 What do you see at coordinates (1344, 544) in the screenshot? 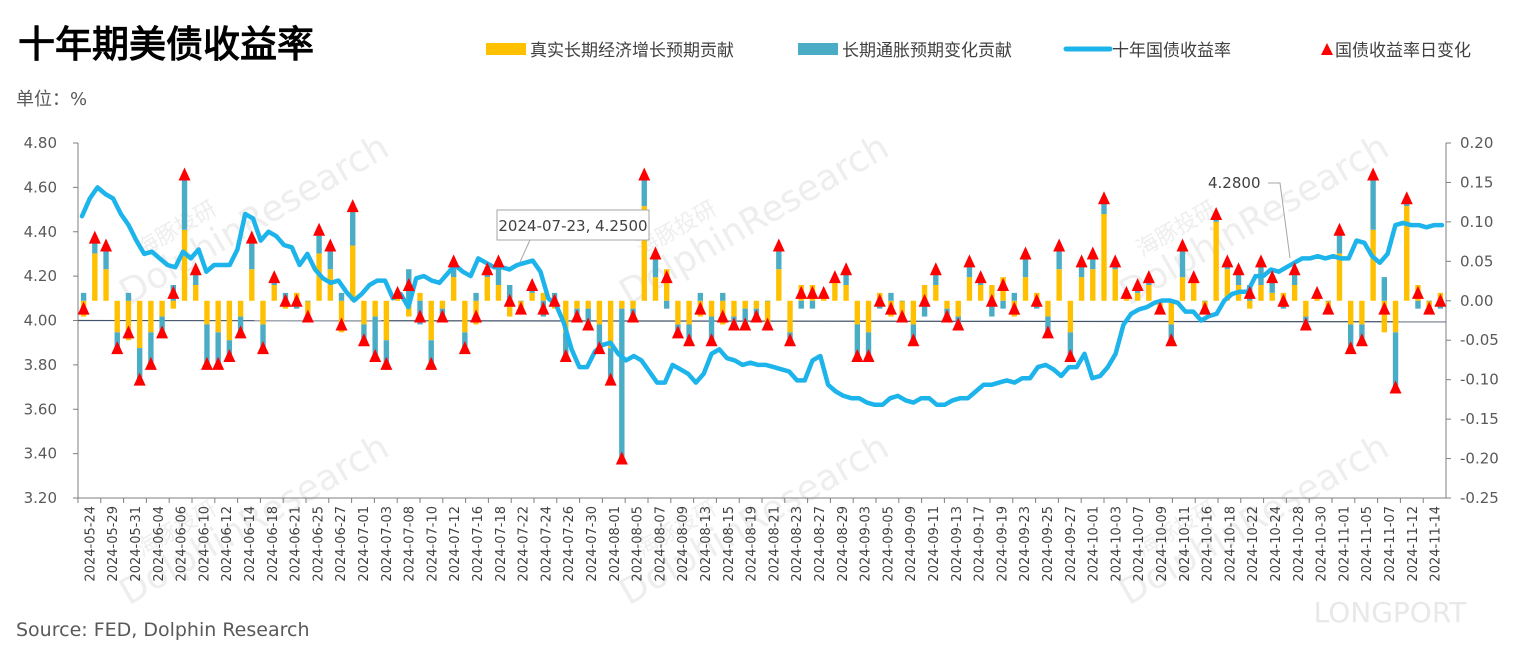
I see `x-tick-label: 2024-11-01` at bounding box center [1344, 544].